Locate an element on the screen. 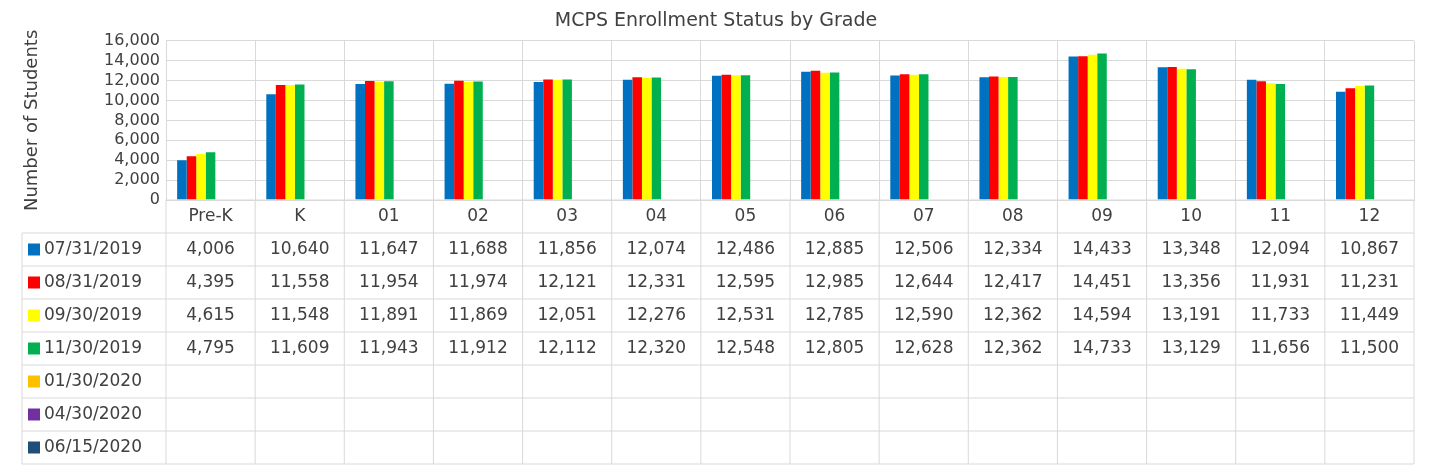 The height and width of the screenshot is (474, 1429). data-label: 4,795 is located at coordinates (210, 346).